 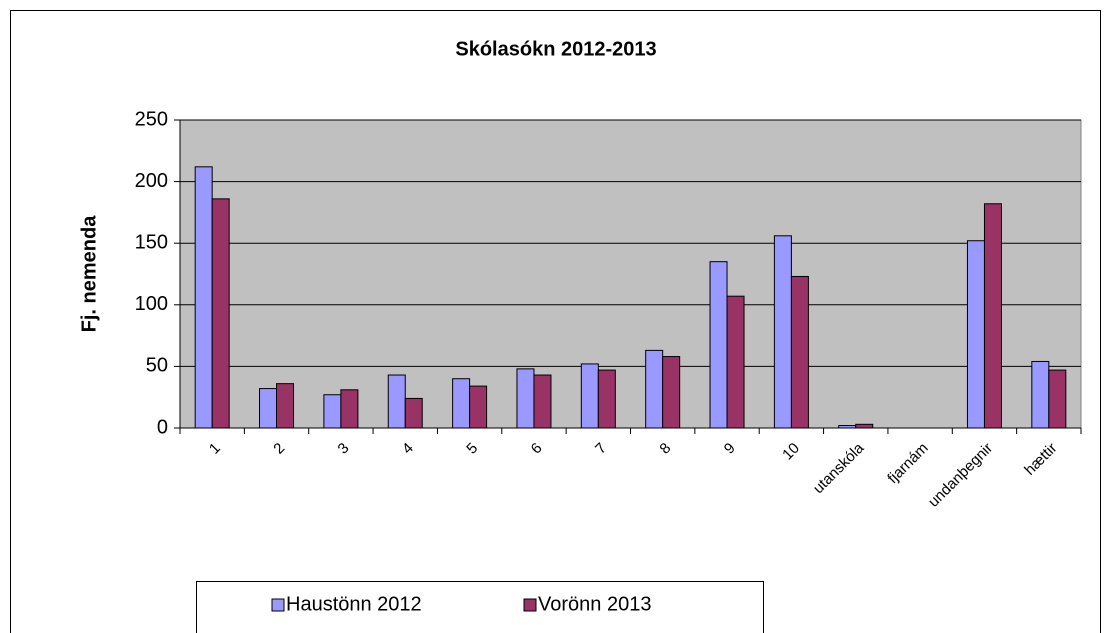 What do you see at coordinates (151, 242) in the screenshot?
I see `y-tick-label: 150` at bounding box center [151, 242].